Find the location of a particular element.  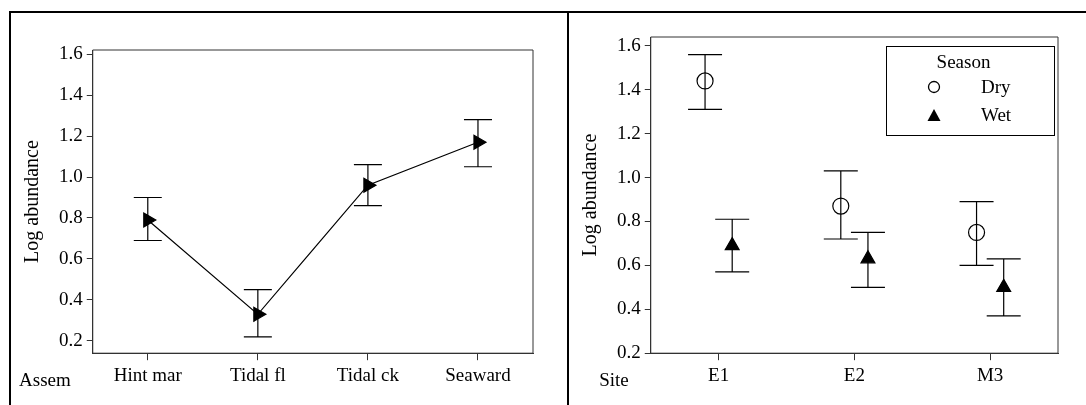

legend-label: Dry is located at coordinates (996, 87).